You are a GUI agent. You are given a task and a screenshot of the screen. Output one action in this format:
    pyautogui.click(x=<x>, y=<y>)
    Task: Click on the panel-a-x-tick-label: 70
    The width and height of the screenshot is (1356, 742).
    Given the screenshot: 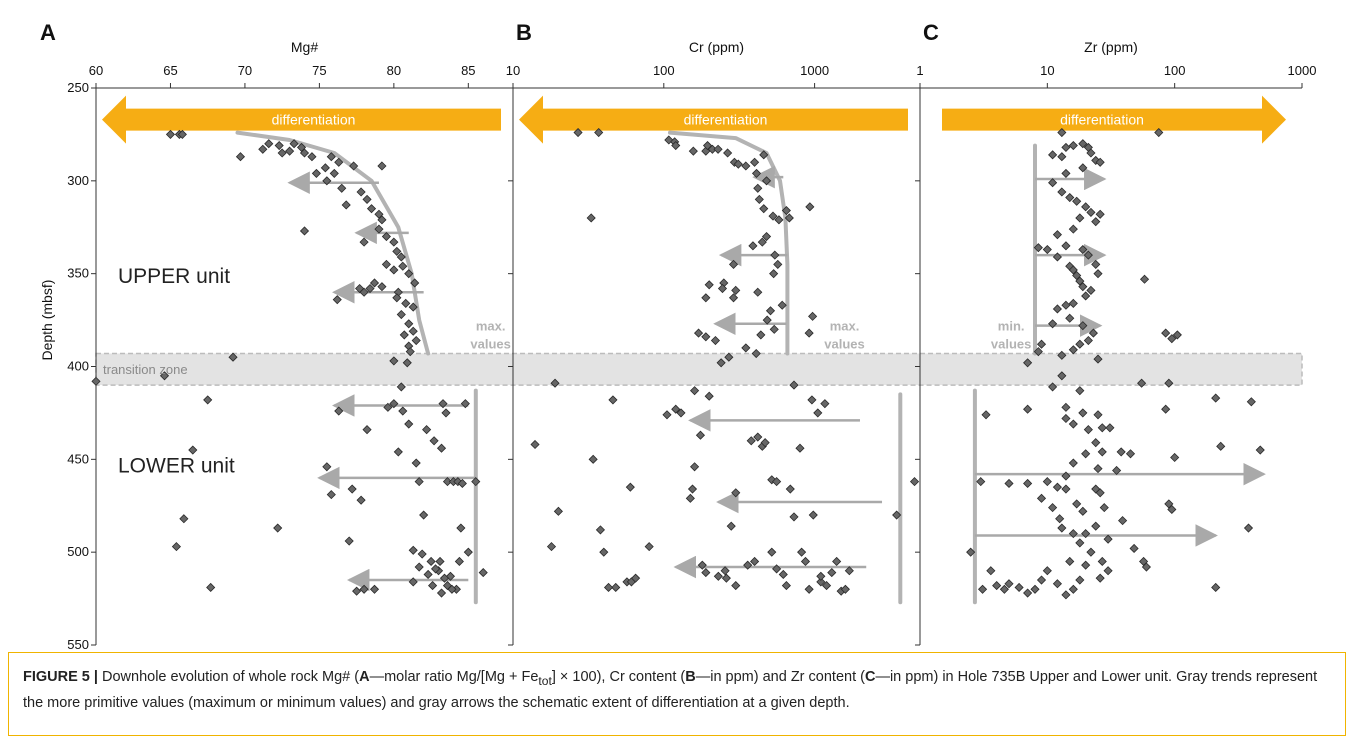 What is the action you would take?
    pyautogui.click(x=245, y=70)
    